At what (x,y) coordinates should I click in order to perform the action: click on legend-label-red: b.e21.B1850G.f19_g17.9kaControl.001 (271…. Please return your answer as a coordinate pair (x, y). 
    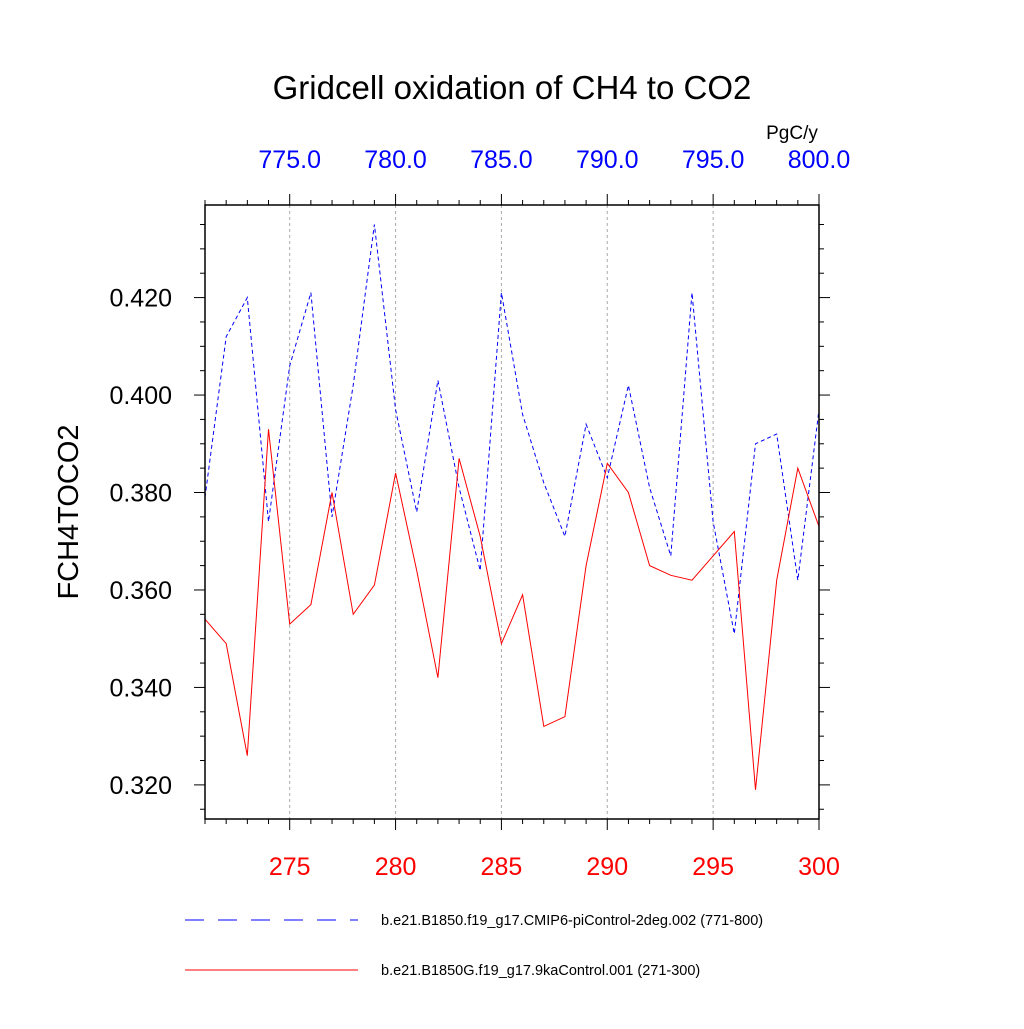
    Looking at the image, I should click on (540, 971).